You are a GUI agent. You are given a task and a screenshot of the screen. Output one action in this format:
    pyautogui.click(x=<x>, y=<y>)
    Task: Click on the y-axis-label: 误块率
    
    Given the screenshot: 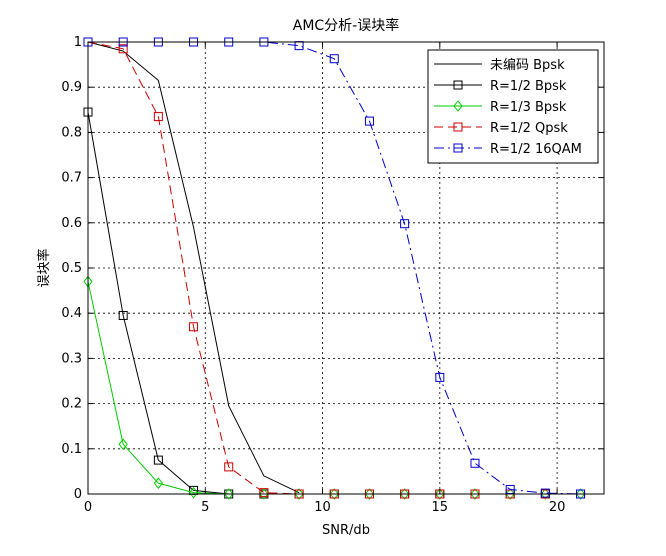 What is the action you would take?
    pyautogui.click(x=44, y=267)
    